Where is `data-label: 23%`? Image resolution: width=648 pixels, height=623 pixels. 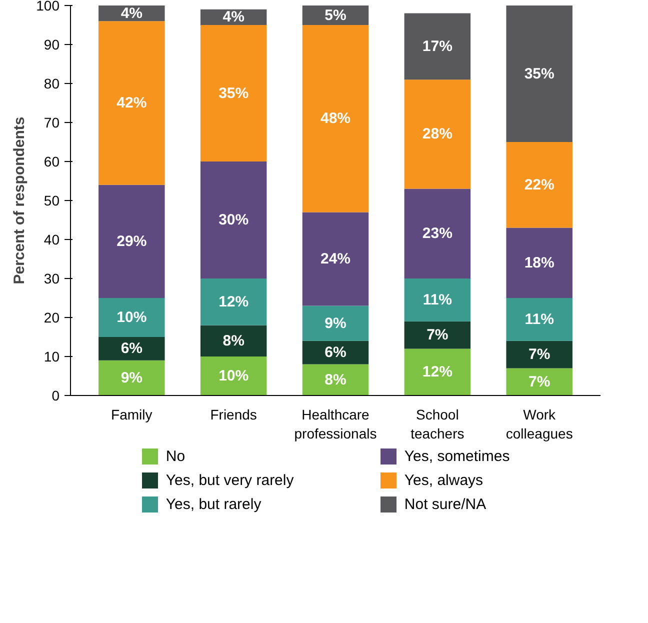 data-label: 23% is located at coordinates (437, 233).